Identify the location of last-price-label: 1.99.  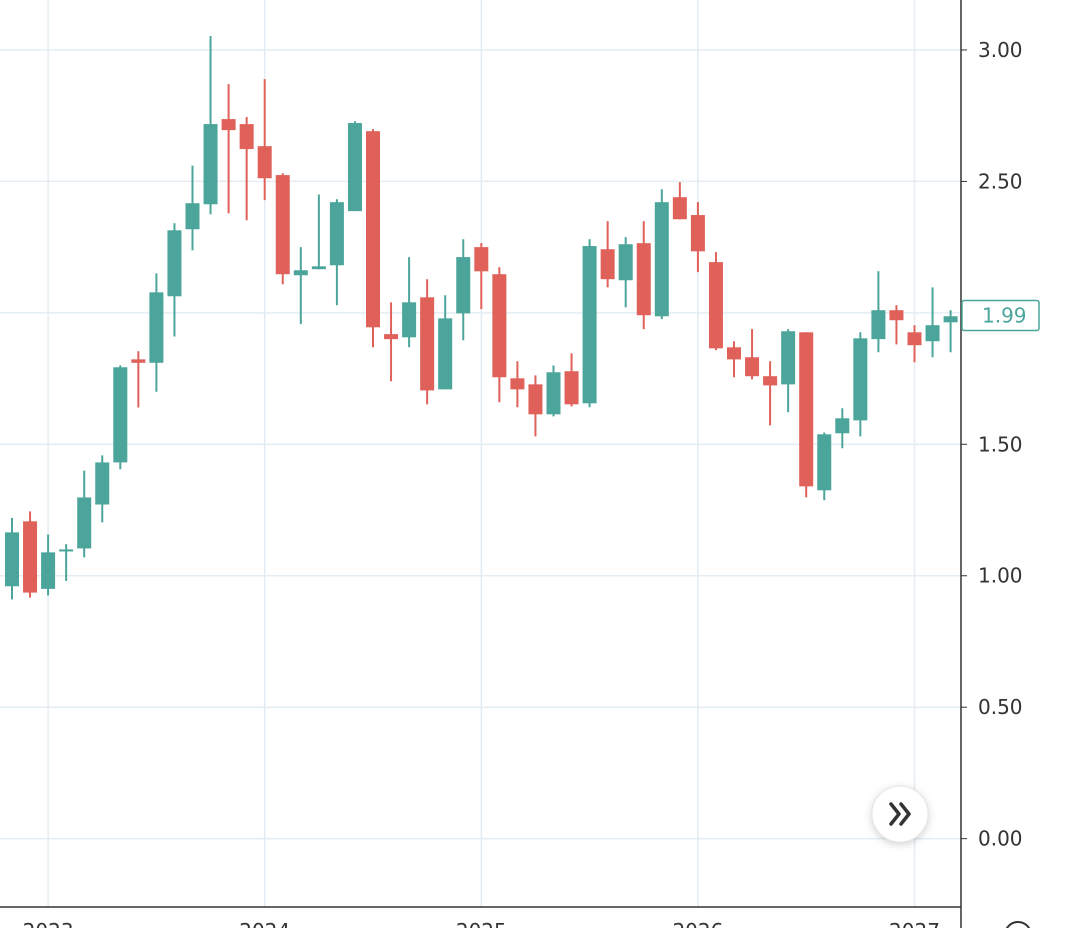
(1004, 315).